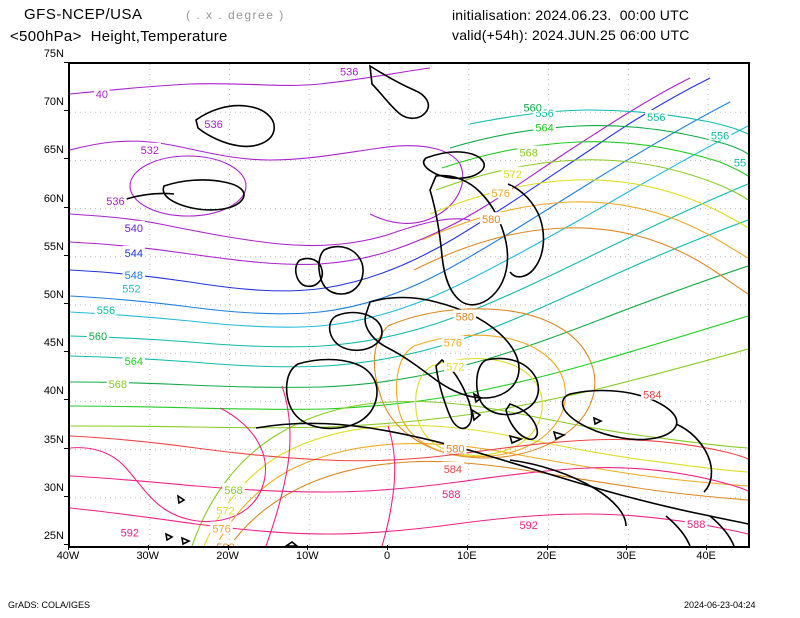 This screenshot has width=800, height=618. I want to click on contour-label-552-7: 552, so click(131, 290).